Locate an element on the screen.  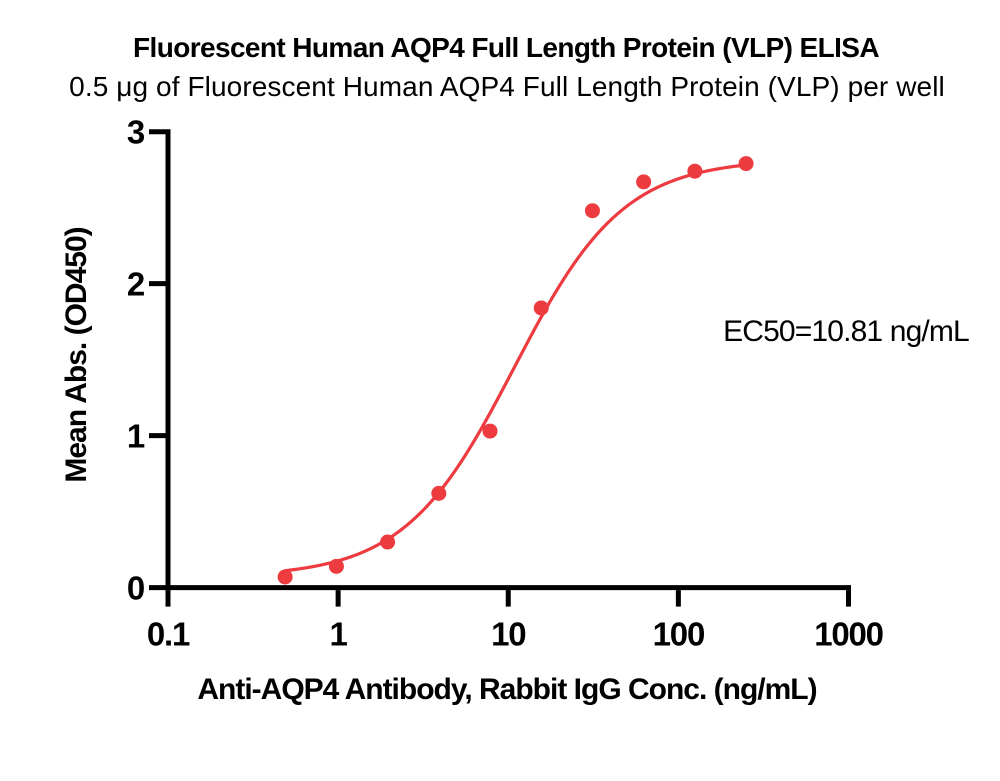
x-tick-label: 0.1 is located at coordinates (168, 634).